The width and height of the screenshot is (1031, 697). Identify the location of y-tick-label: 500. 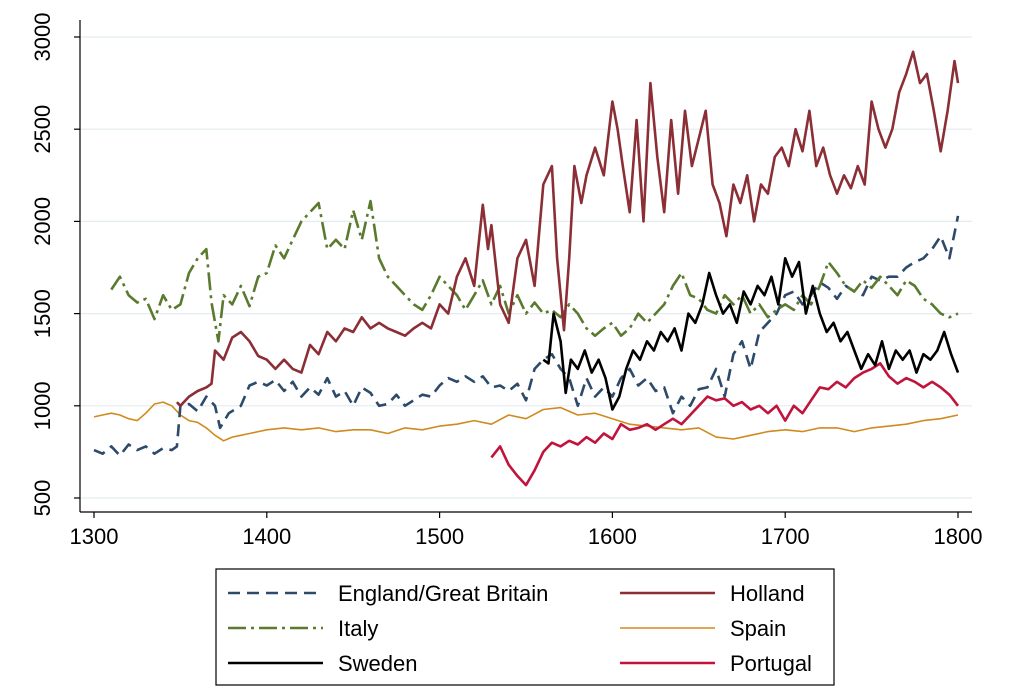
(42, 498).